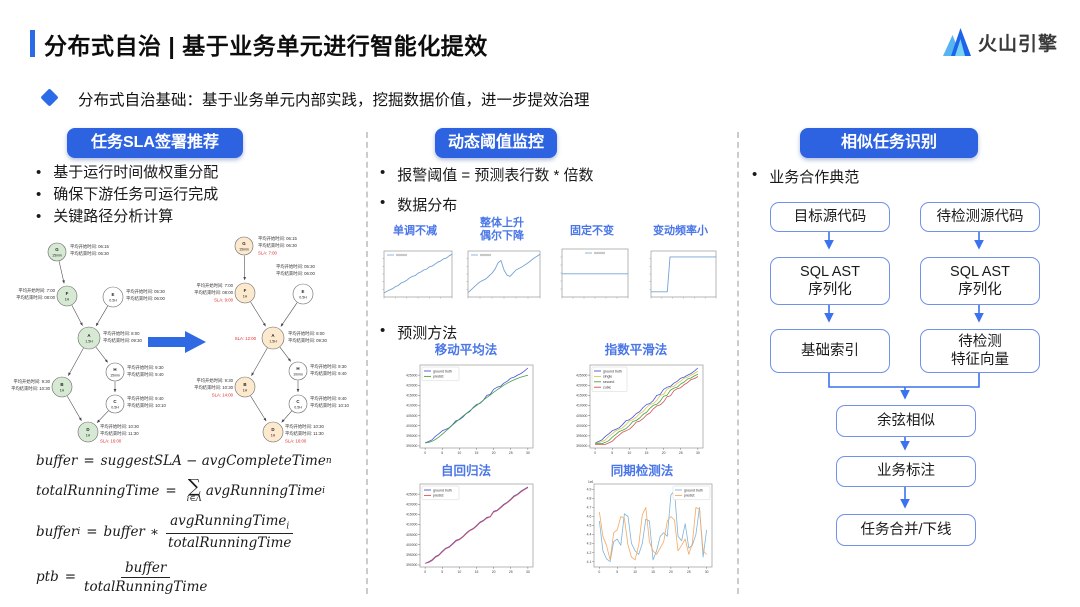 This screenshot has width=1080, height=607. I want to click on page-title: 分布式自治 | 基于业务单元进行智能化提效, so click(266, 46).